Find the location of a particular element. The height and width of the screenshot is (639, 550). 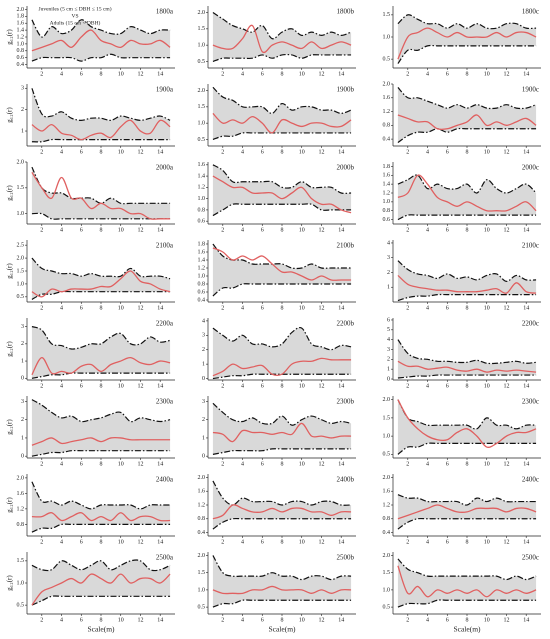

y-tick-label: 2.5 is located at coordinates (21, 246).